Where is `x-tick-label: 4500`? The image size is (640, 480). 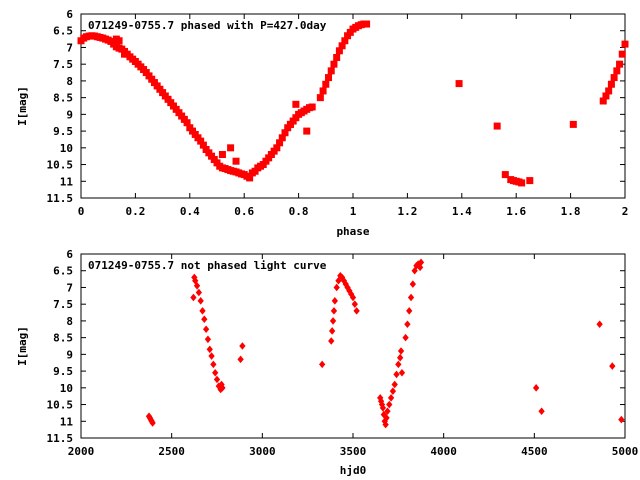
x-tick-label: 4500 is located at coordinates (534, 451).